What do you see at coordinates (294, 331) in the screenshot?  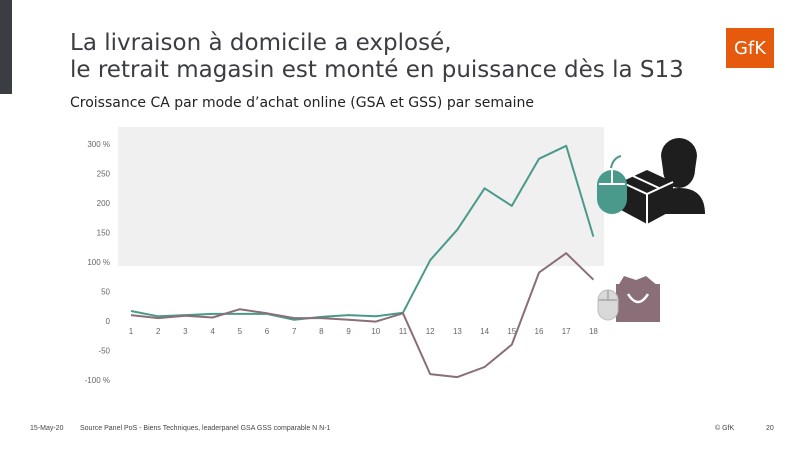 I see `x-tick-label: 7` at bounding box center [294, 331].